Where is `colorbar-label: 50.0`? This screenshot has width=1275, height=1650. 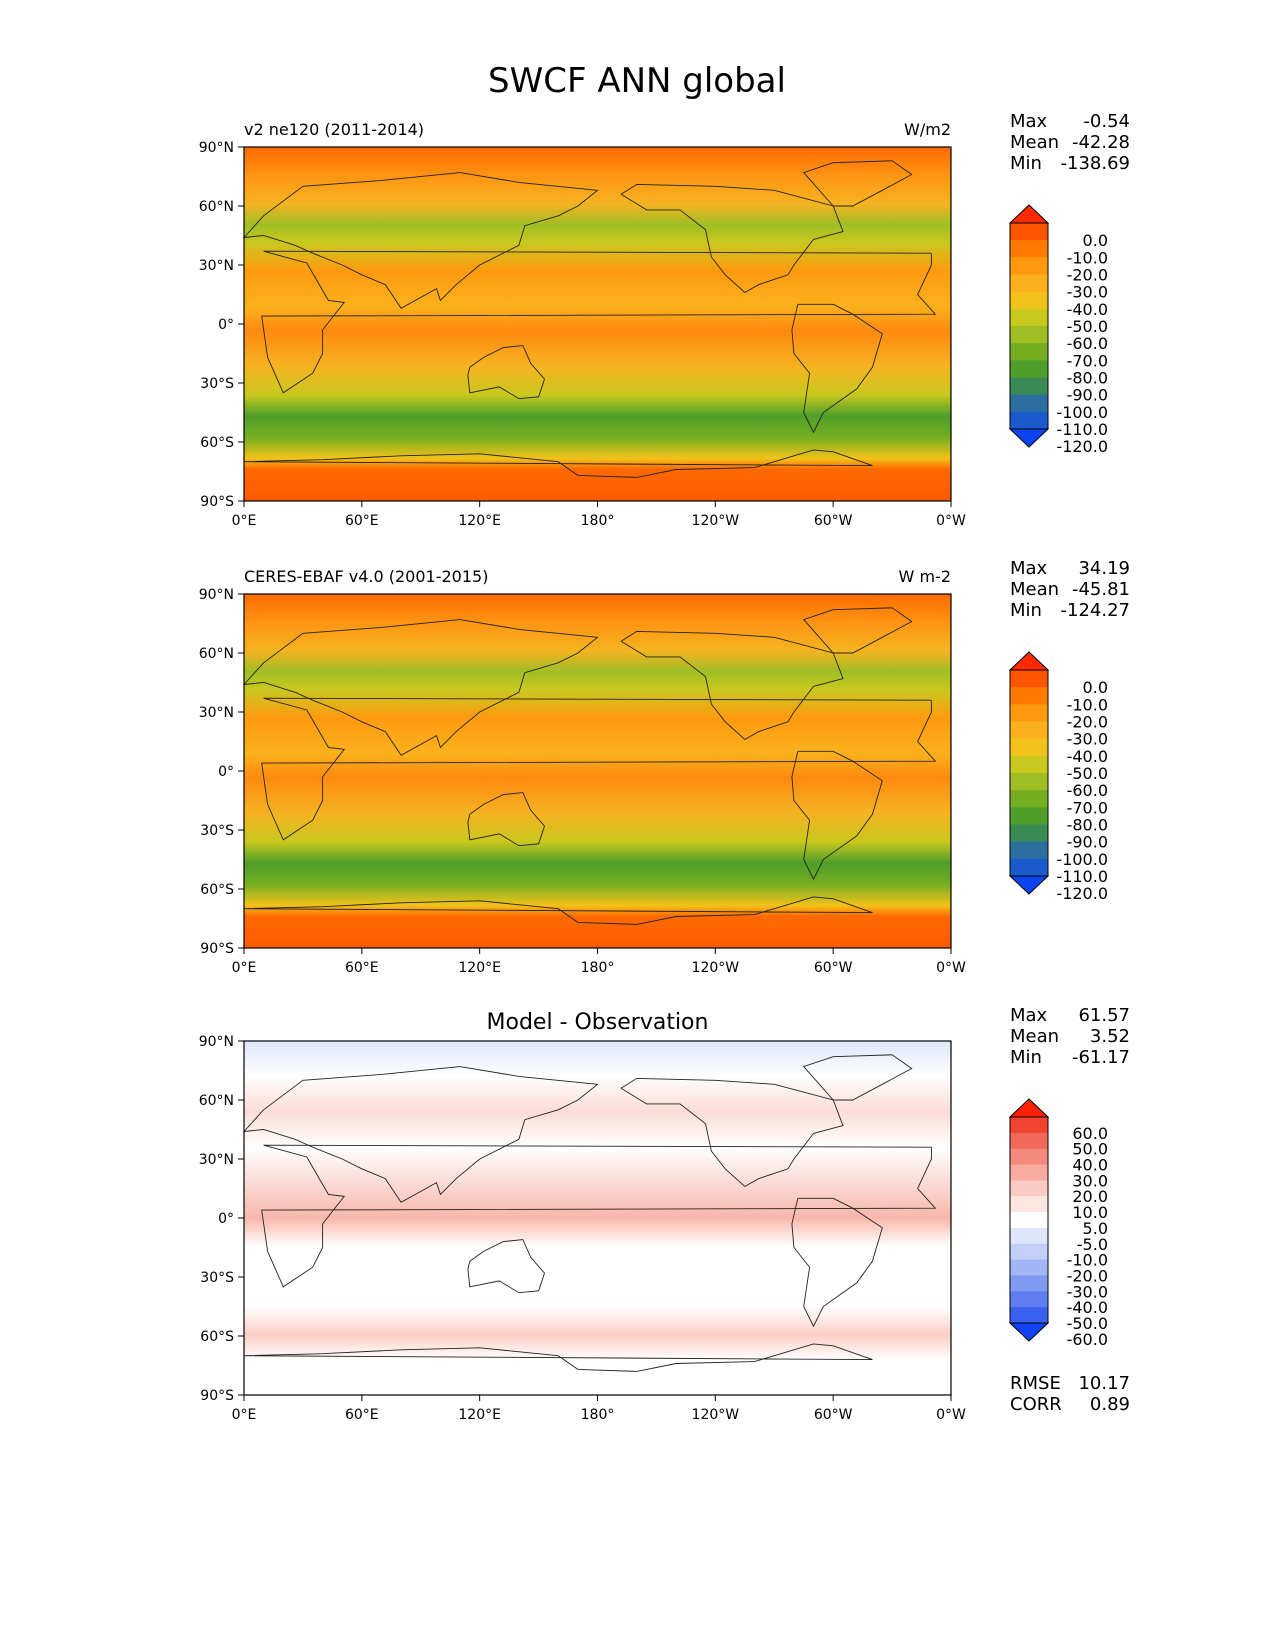
colorbar-label: 50.0 is located at coordinates (1090, 1149).